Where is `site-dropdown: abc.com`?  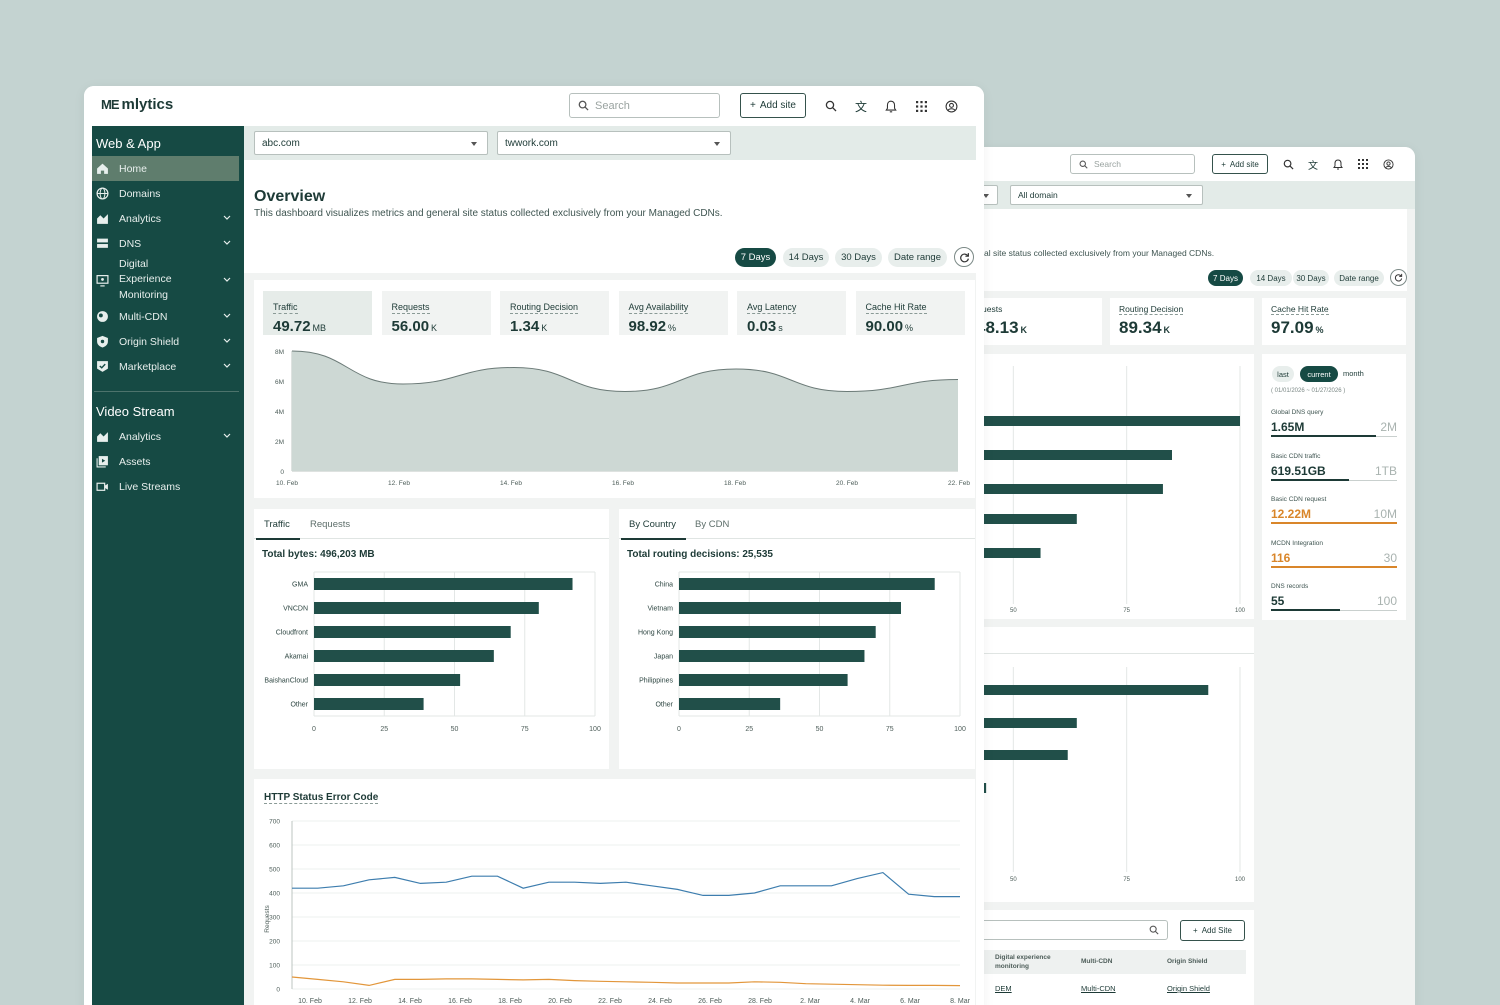 site-dropdown: abc.com is located at coordinates (371, 143).